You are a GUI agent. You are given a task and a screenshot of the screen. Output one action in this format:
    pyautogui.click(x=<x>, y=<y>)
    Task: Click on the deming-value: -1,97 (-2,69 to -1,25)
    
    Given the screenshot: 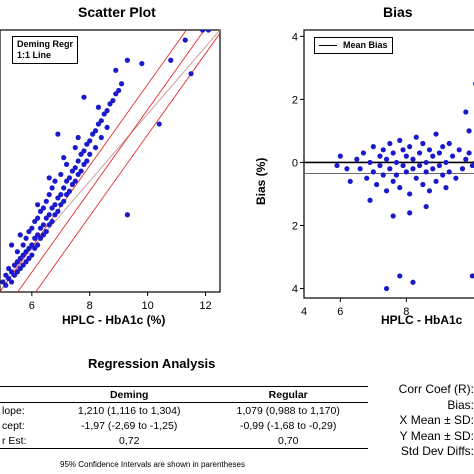 What is the action you would take?
    pyautogui.click(x=129, y=425)
    